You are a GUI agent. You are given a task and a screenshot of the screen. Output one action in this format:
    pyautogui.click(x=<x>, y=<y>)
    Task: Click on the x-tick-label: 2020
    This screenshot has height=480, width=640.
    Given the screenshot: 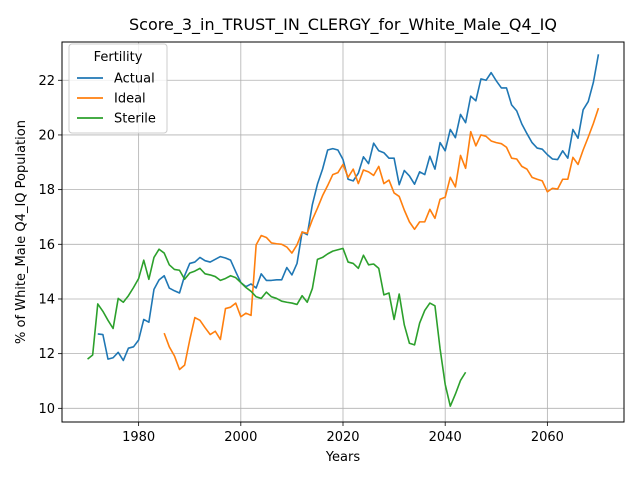 What is the action you would take?
    pyautogui.click(x=342, y=437)
    